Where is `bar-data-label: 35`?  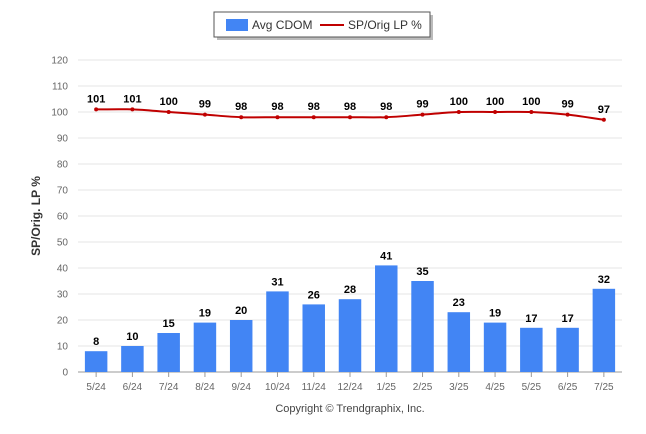 bar-data-label: 35 is located at coordinates (422, 272).